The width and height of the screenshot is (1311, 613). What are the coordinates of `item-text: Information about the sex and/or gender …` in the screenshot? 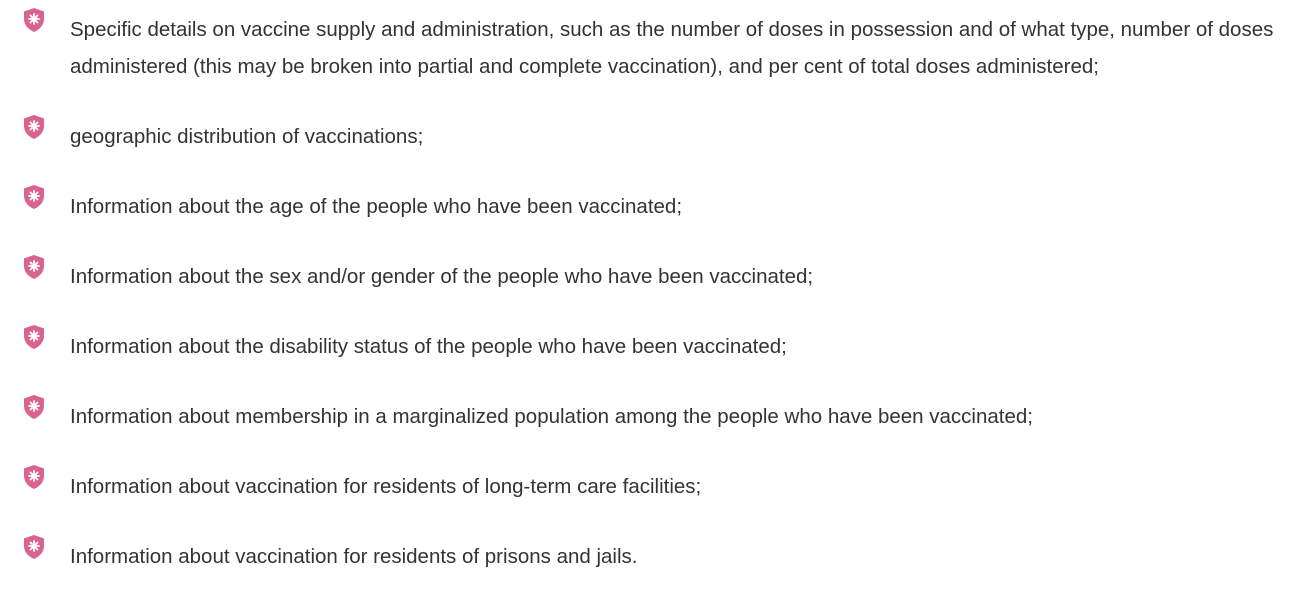 It's located at (442, 276).